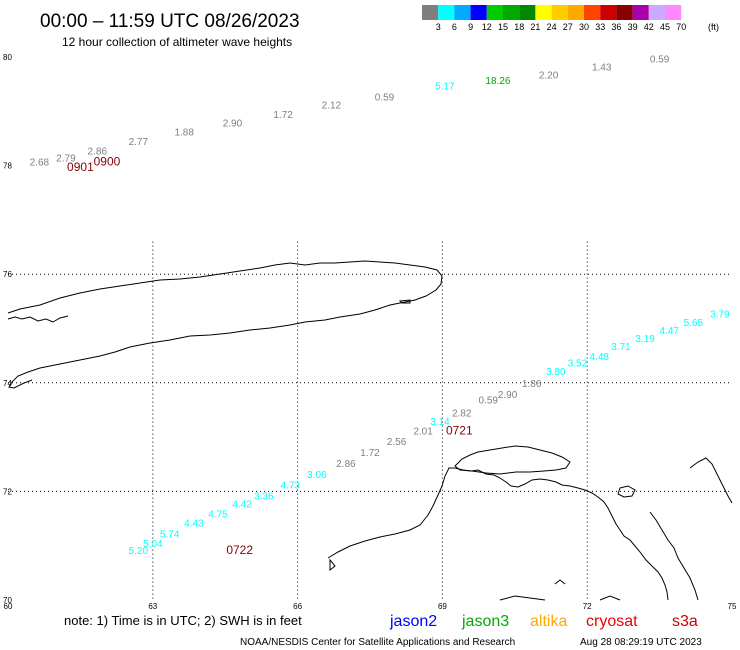 The height and width of the screenshot is (650, 740). I want to click on legend-label: 9, so click(470, 27).